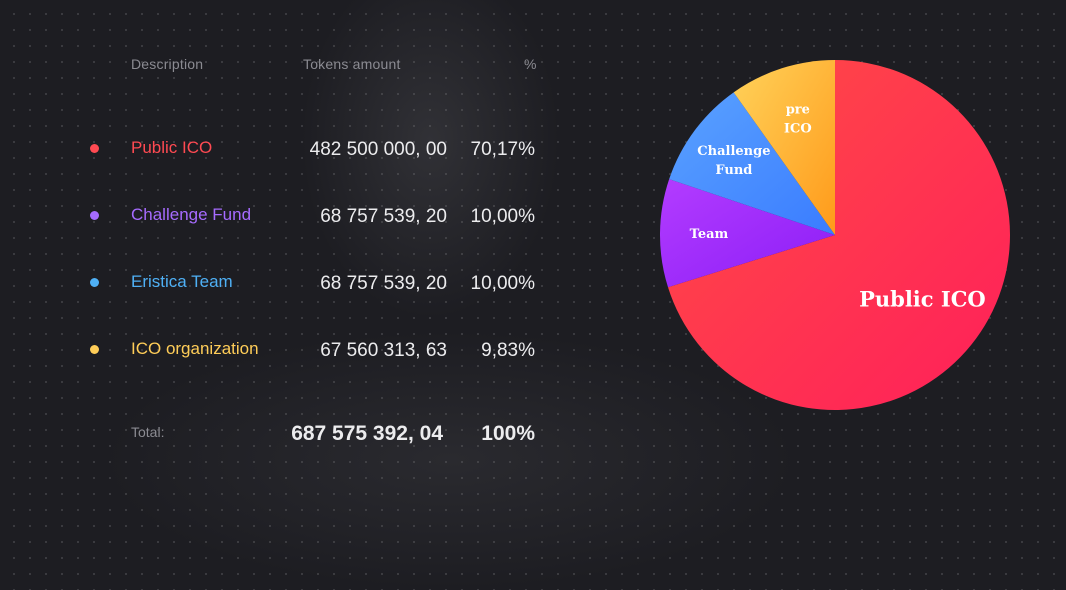  I want to click on header-tokens-amount: Tokens amount, so click(352, 64).